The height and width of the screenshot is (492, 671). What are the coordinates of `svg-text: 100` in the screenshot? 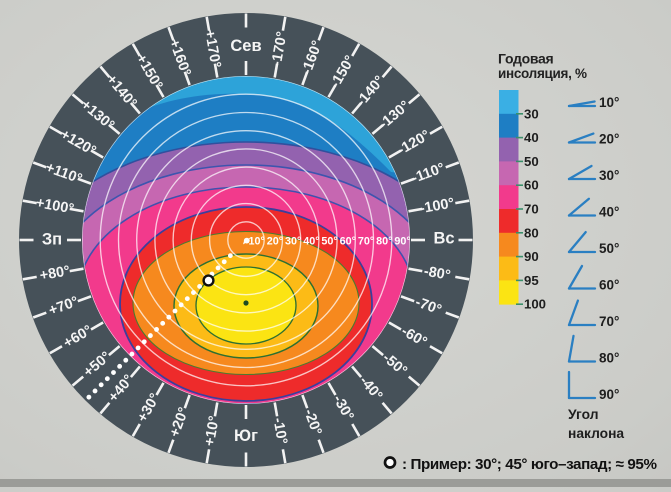 It's located at (535, 304).